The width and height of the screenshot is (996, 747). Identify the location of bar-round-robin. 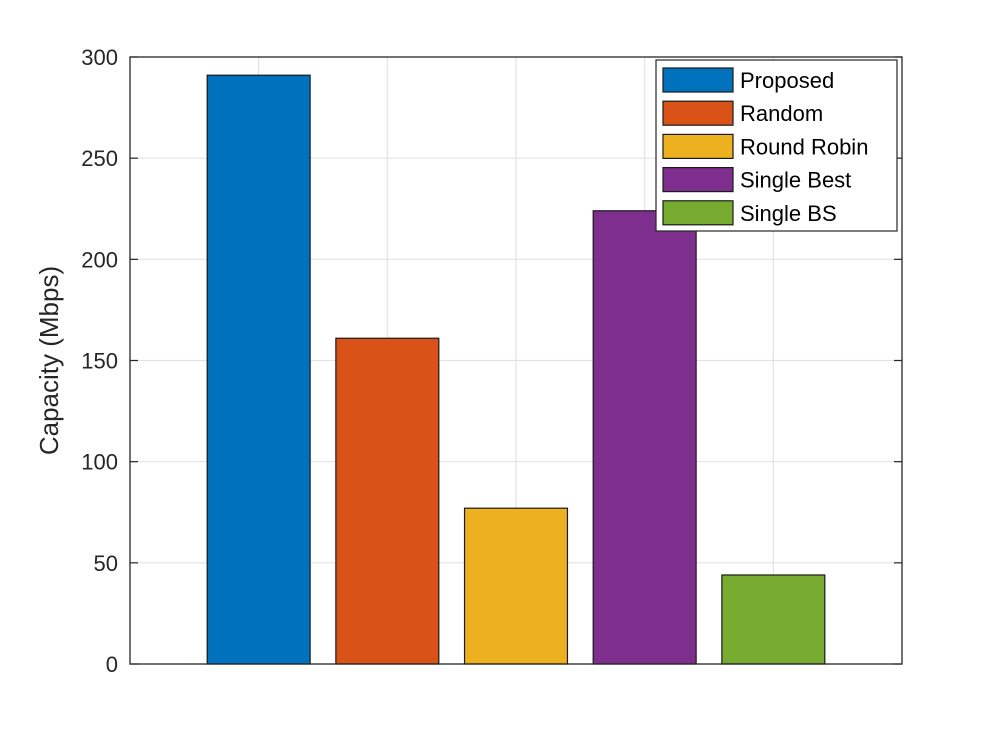
(516, 586).